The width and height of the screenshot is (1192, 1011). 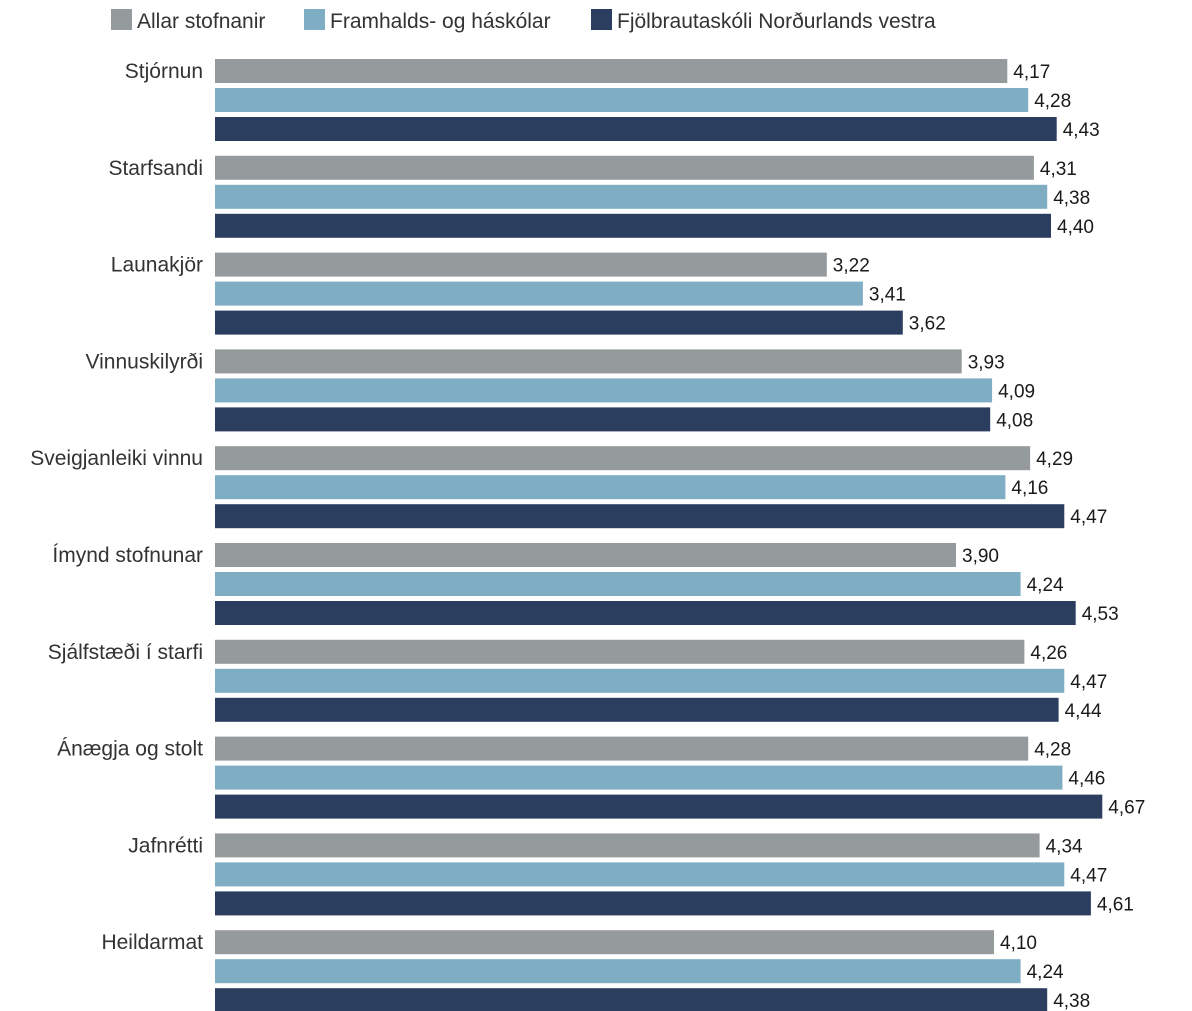 What do you see at coordinates (637, 709) in the screenshot?
I see `bar-sjalfst-i-i-starfi-fjolbrautaskoli-nor-urlands-vestra` at bounding box center [637, 709].